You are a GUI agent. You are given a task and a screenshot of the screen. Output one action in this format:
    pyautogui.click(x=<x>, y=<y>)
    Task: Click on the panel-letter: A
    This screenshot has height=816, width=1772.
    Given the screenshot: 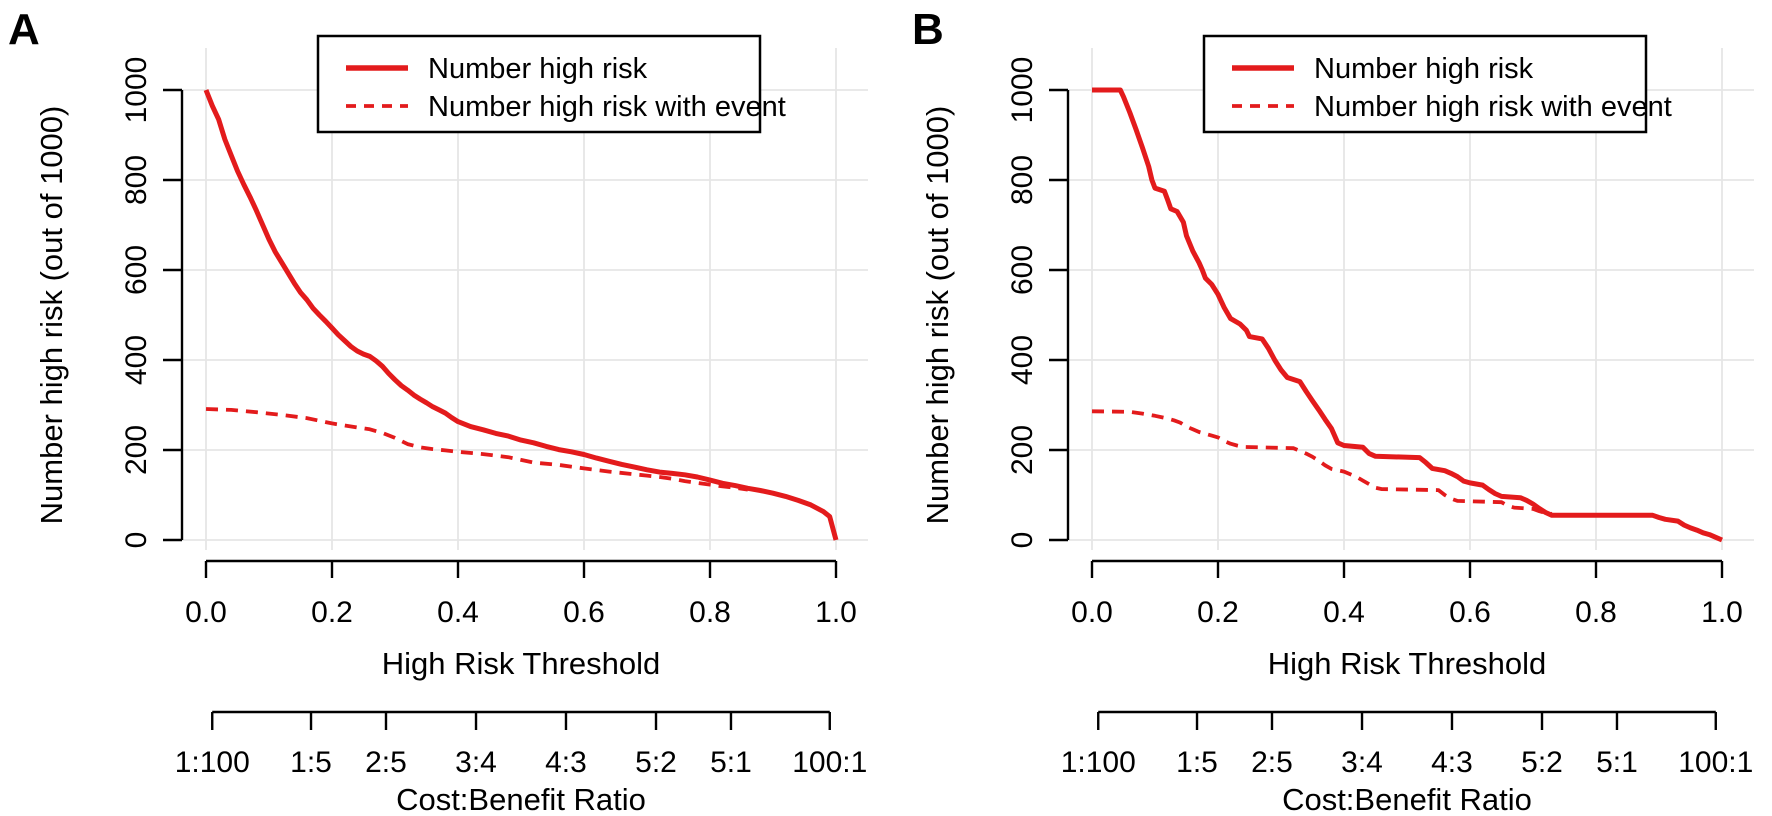 What is the action you would take?
    pyautogui.click(x=24, y=29)
    